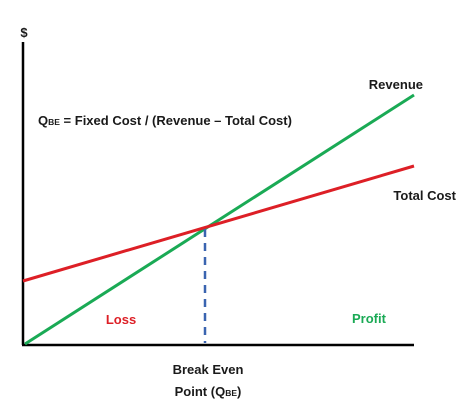  I want to click on loss-label: Loss, so click(121, 319).